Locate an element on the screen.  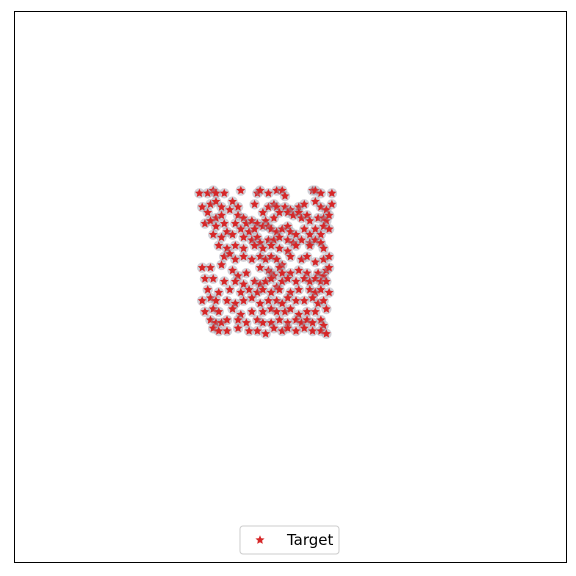
legend-label: Target is located at coordinates (310, 540).